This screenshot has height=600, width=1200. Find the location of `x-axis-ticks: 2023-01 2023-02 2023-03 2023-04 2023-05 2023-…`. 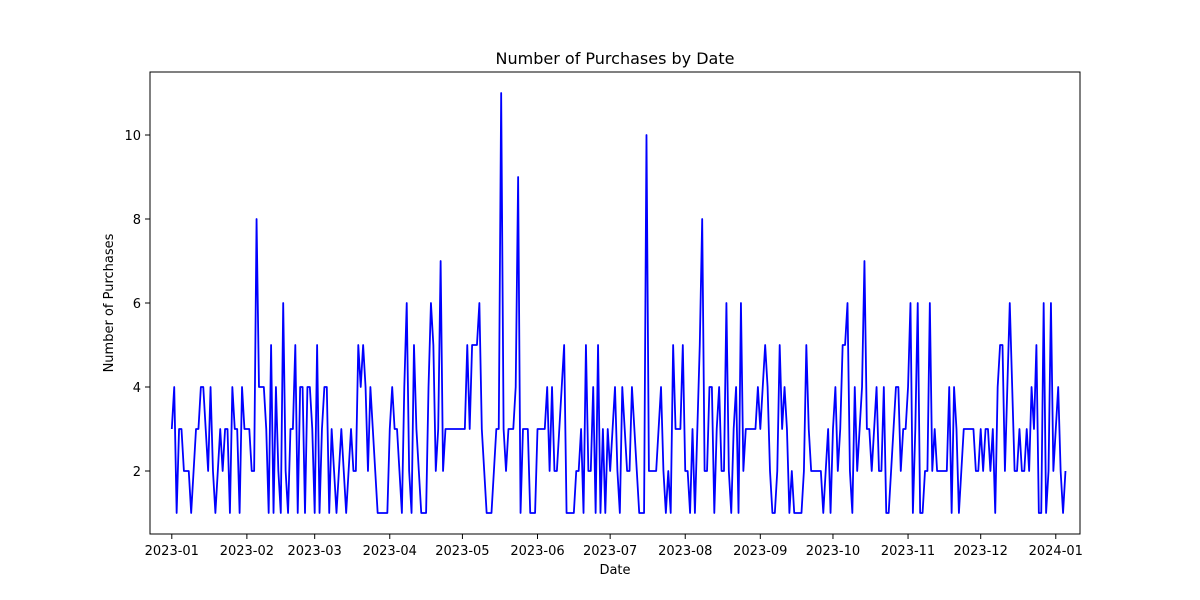

x-axis-ticks: 2023-01 2023-02 2023-03 2023-04 2023-05 2023-… is located at coordinates (614, 546).